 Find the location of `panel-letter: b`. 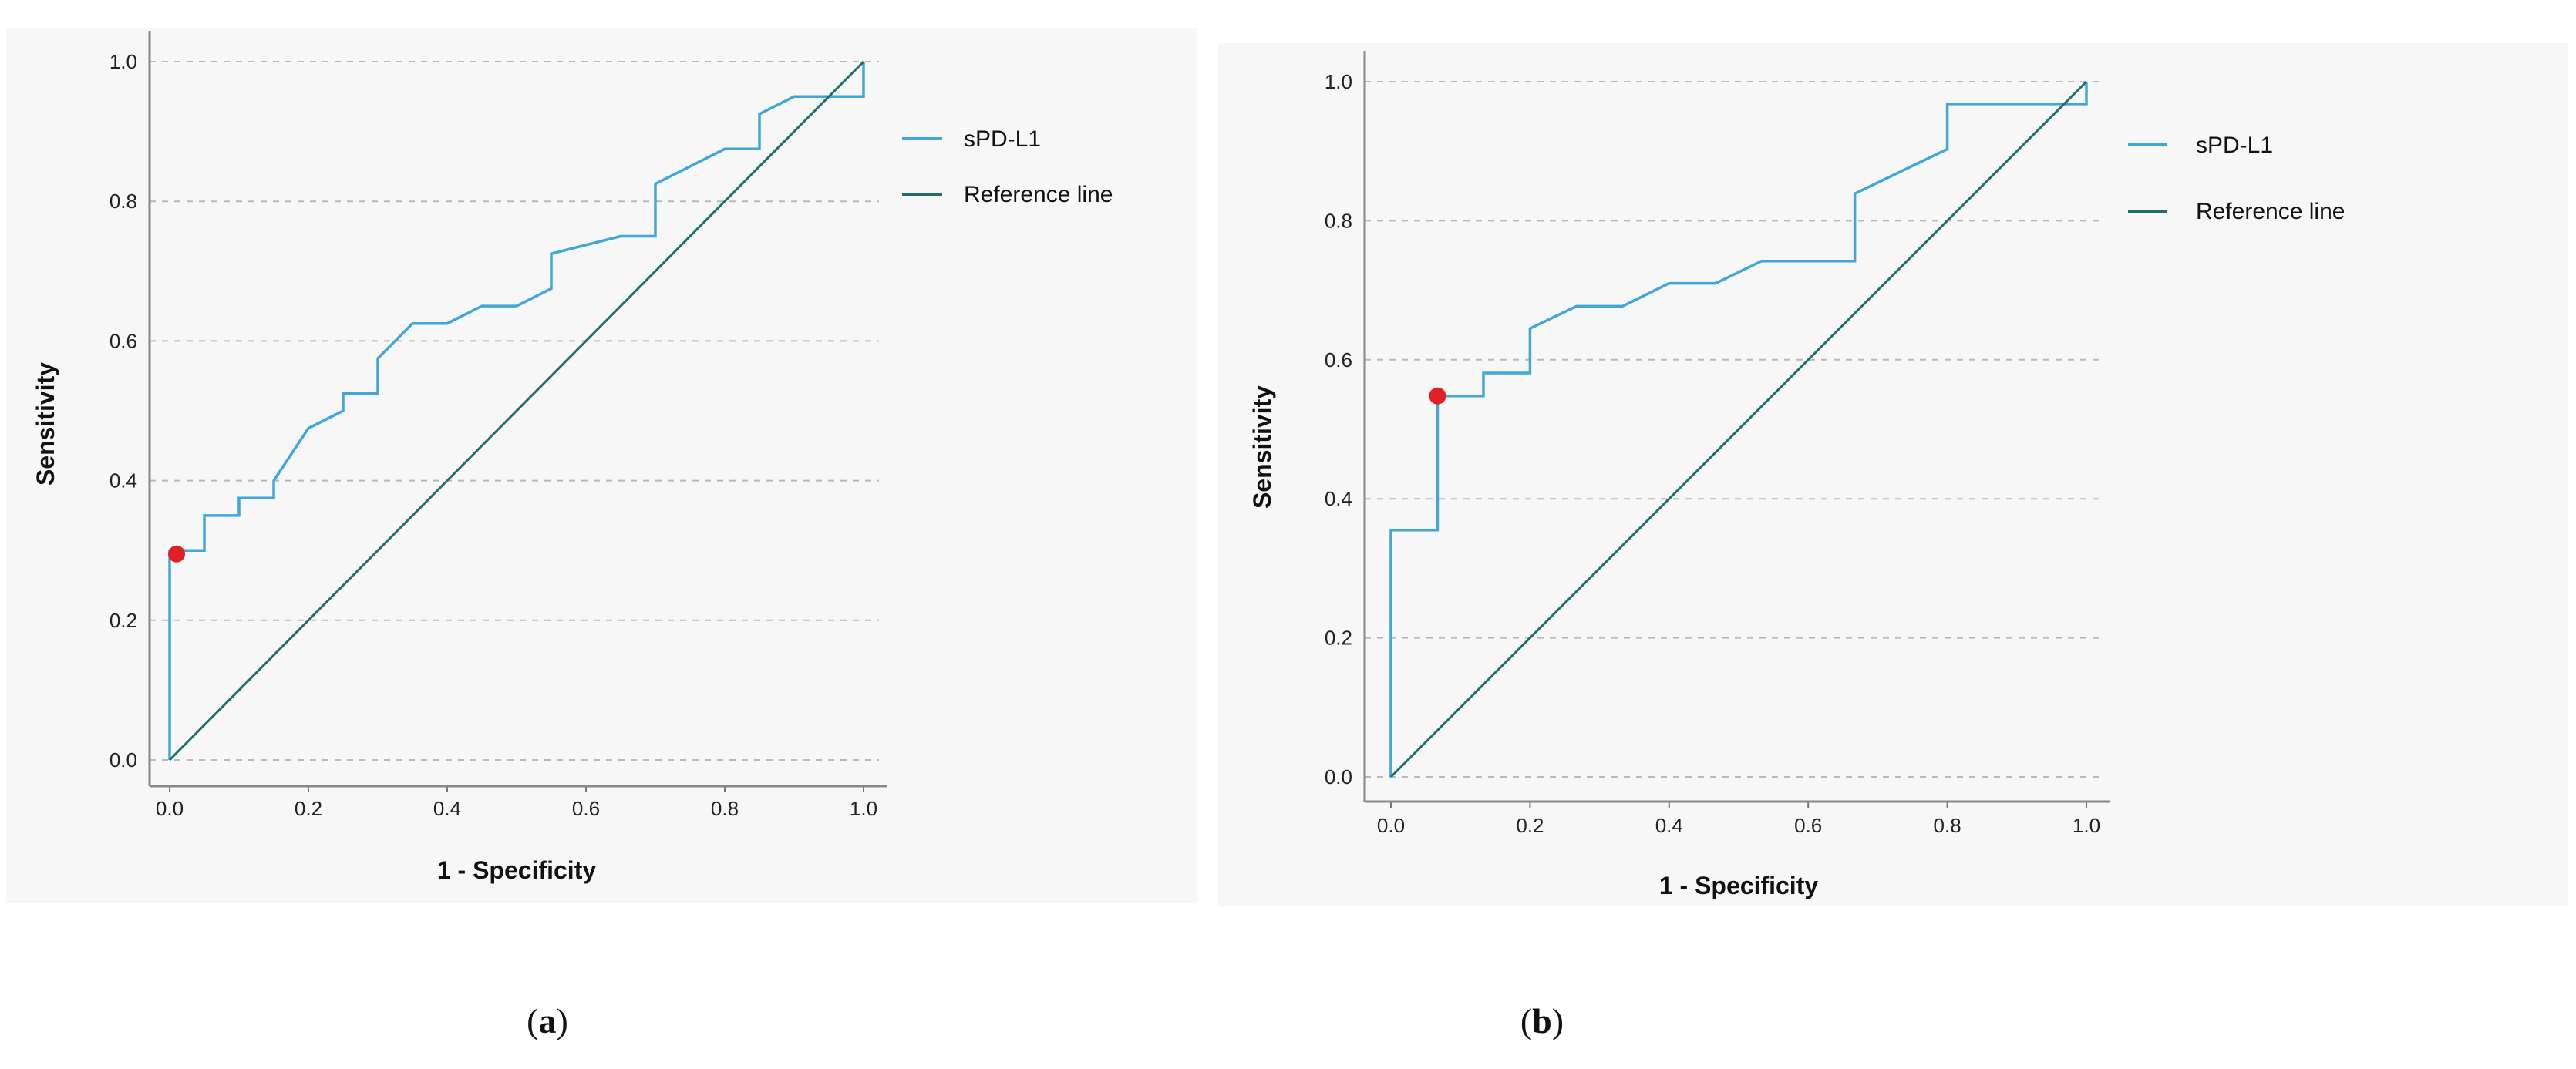

panel-letter: b is located at coordinates (1542, 1020).